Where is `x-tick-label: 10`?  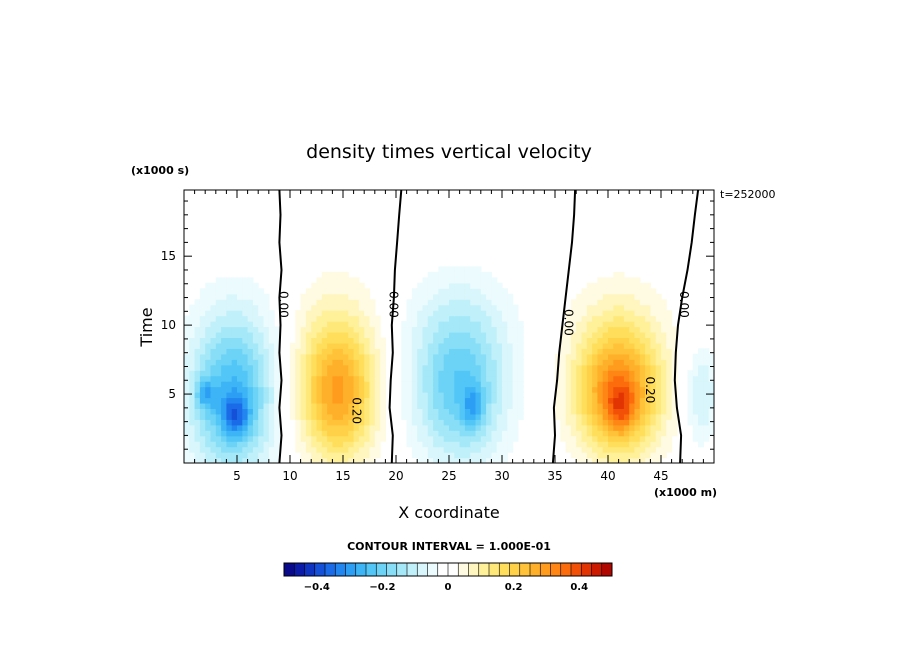 x-tick-label: 10 is located at coordinates (289, 476).